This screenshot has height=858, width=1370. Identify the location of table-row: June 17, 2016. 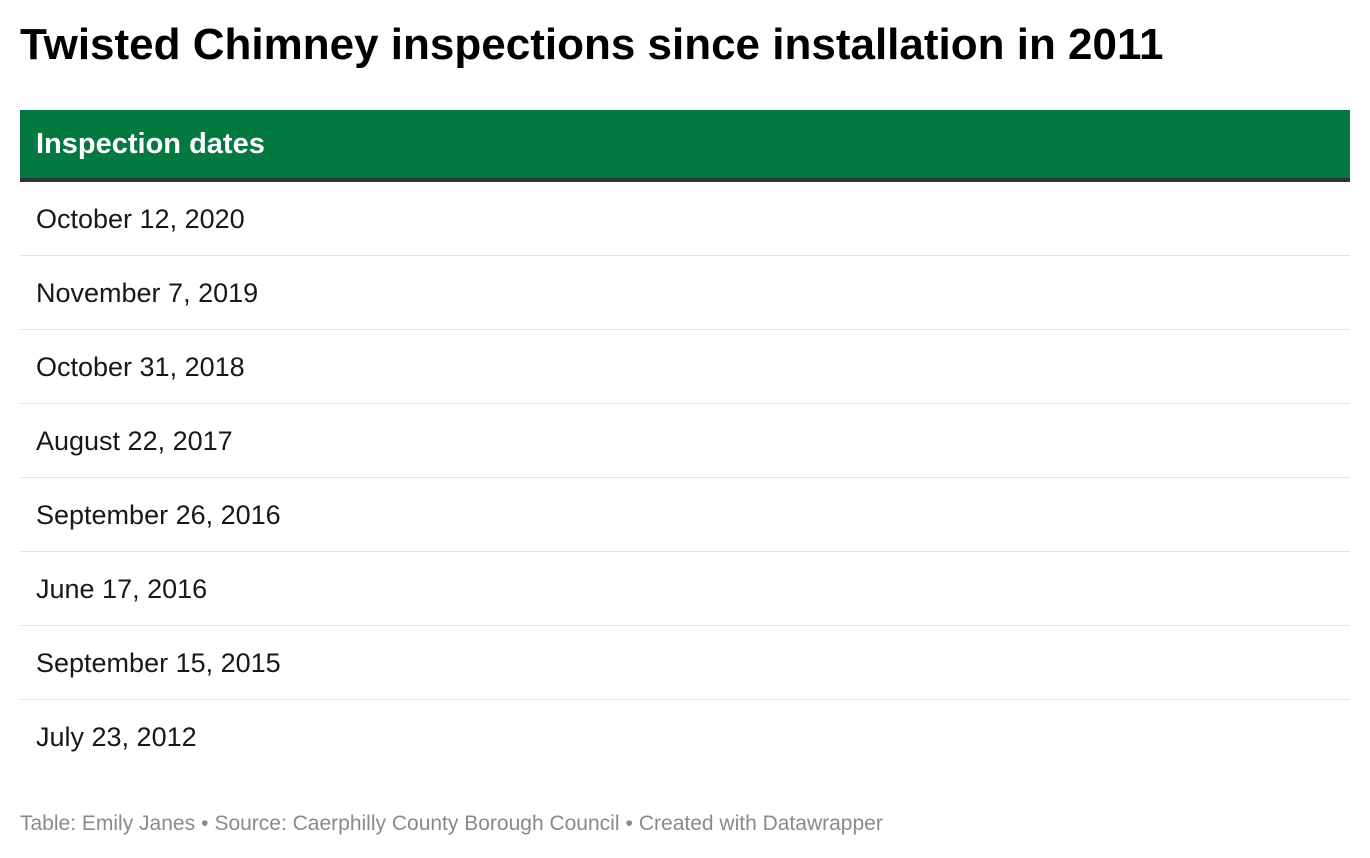
(685, 589).